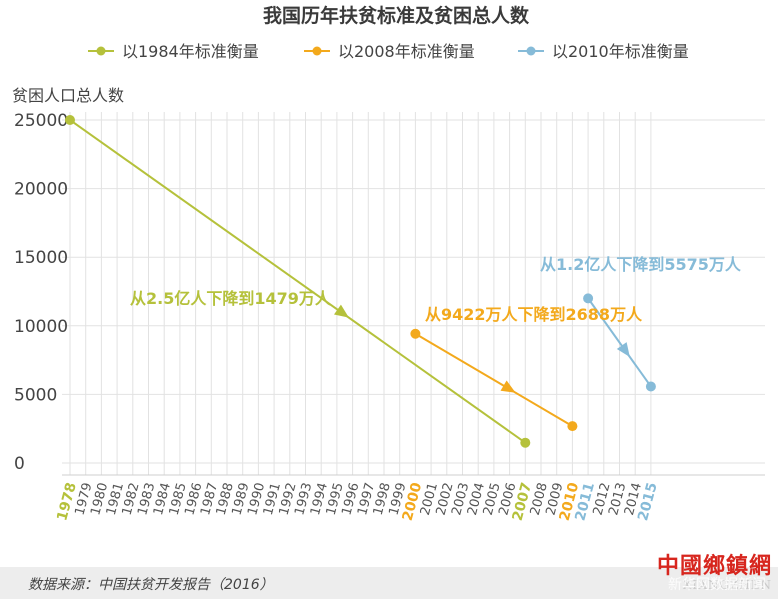  I want to click on site-logo: 中國鄉鎮網 XIANGZHEN, so click(714, 570).